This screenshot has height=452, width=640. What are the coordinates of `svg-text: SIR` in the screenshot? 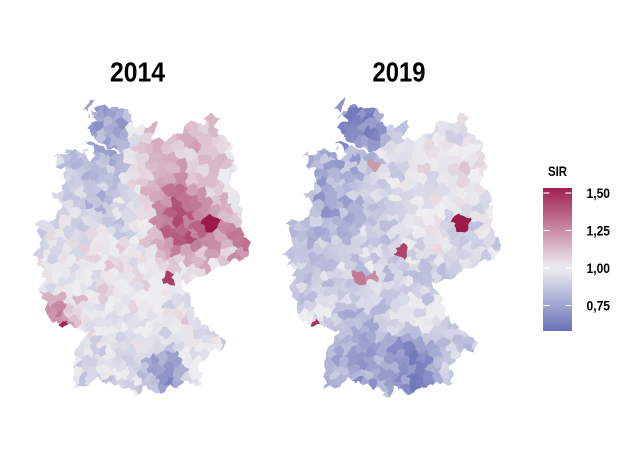 It's located at (557, 171).